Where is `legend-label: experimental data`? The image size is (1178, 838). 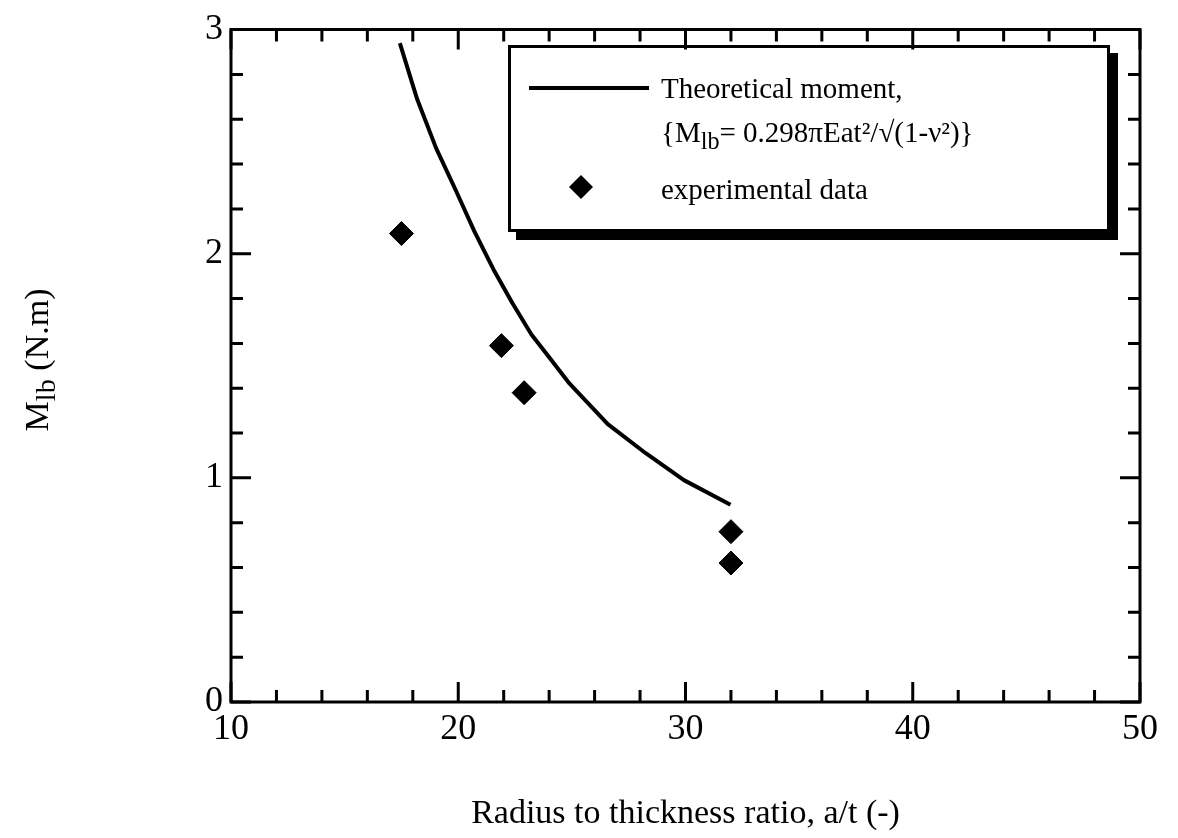
legend-label: experimental data is located at coordinates (764, 189).